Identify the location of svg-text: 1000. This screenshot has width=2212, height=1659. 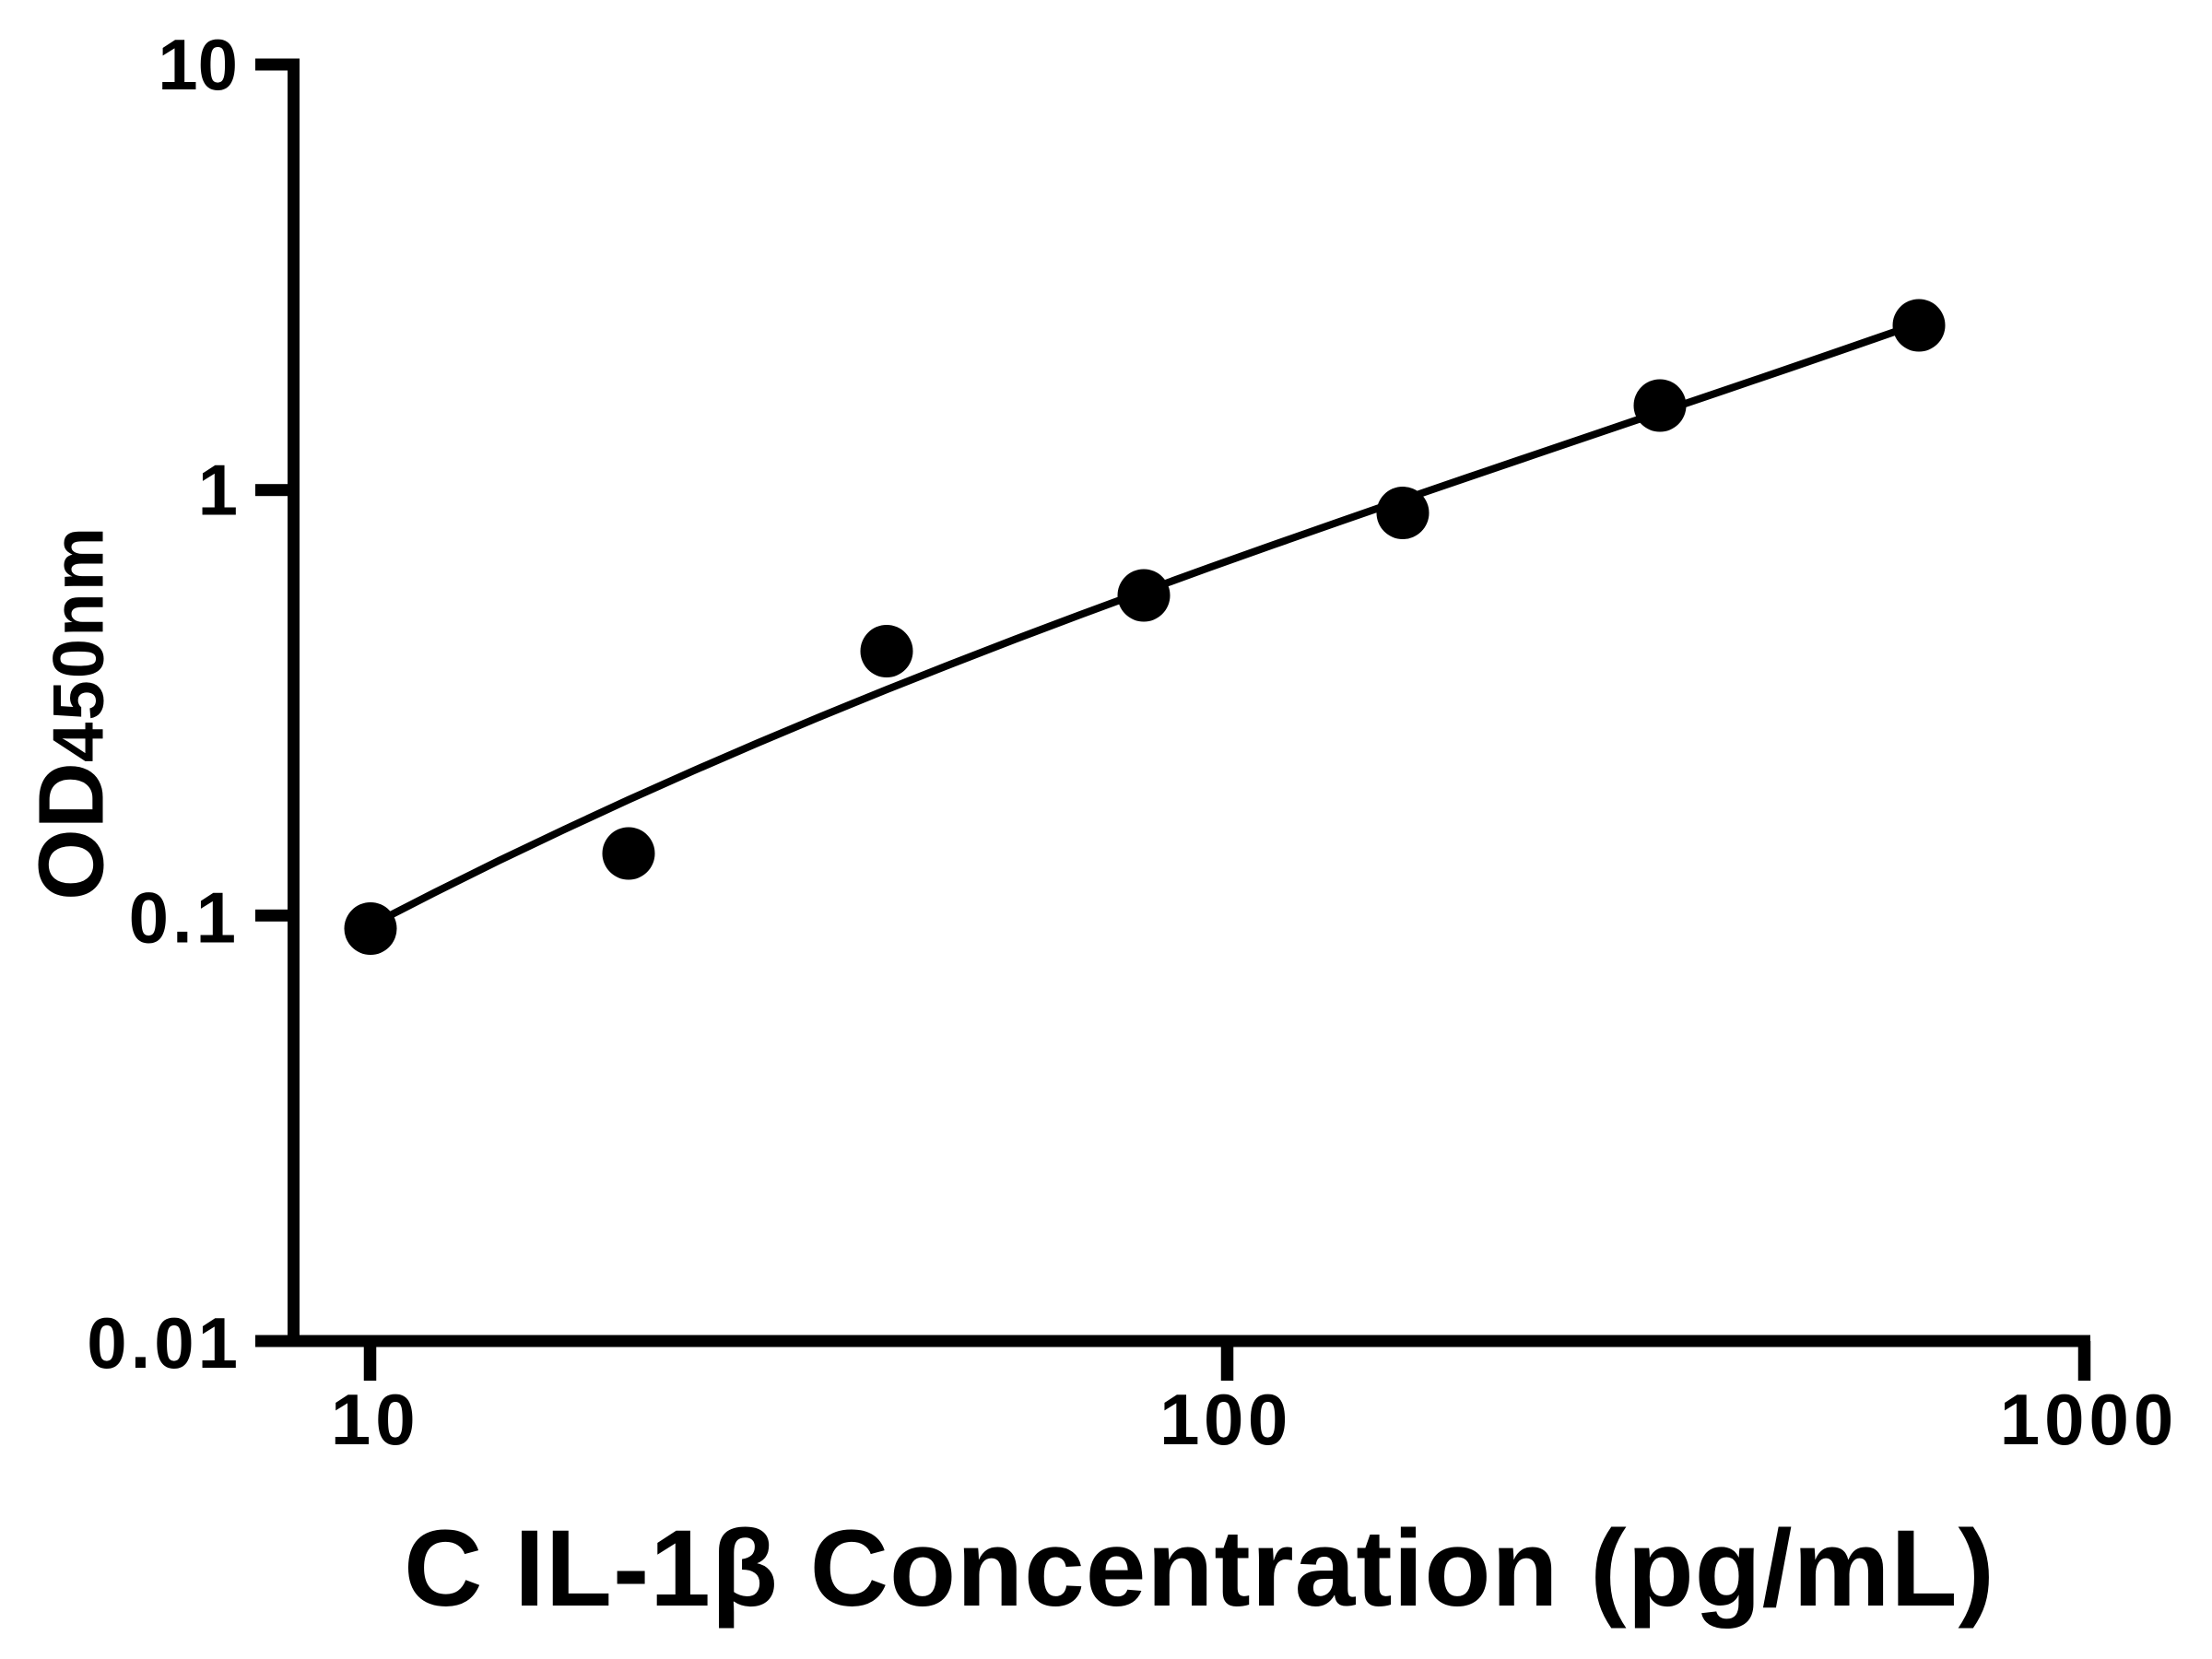
(2089, 1419).